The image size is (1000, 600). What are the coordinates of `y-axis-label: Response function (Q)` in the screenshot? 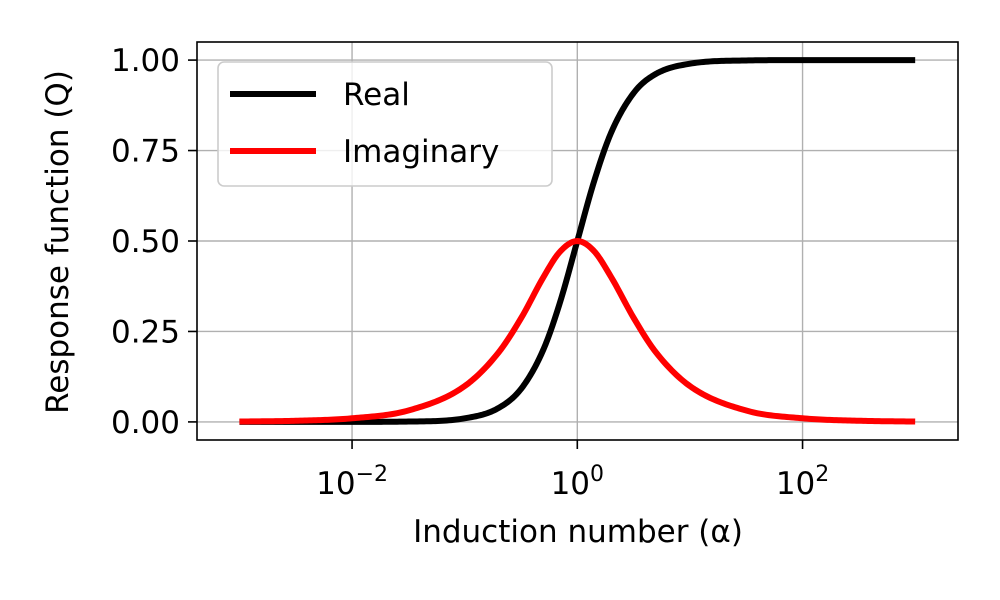 It's located at (58, 242).